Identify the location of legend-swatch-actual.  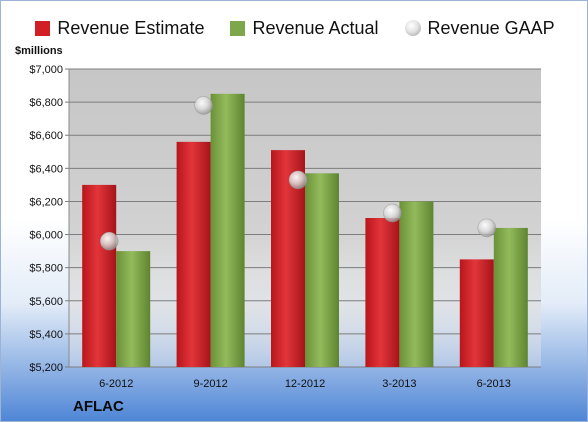
(238, 28).